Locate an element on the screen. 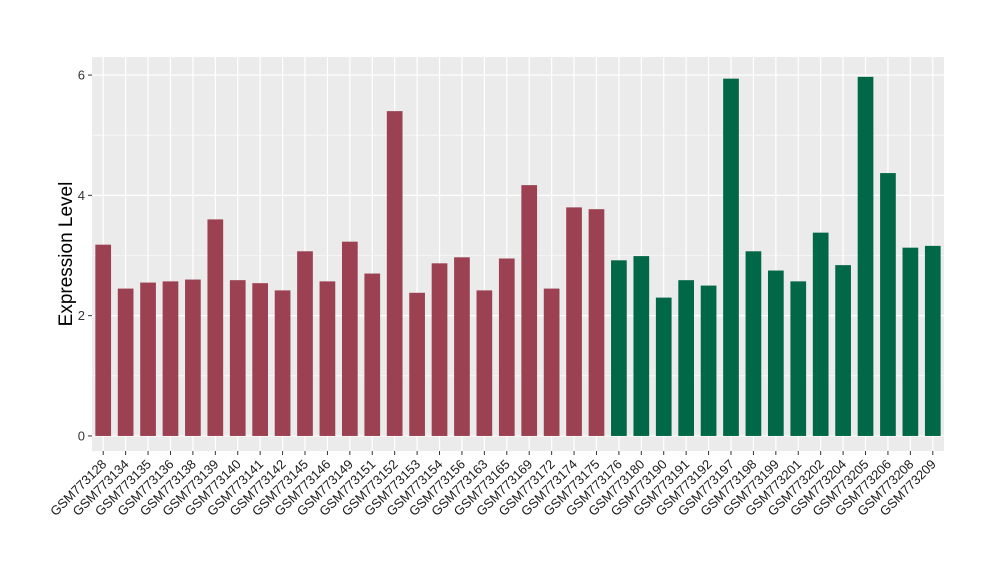 The height and width of the screenshot is (580, 1000). bar-GSM773197 is located at coordinates (731, 257).